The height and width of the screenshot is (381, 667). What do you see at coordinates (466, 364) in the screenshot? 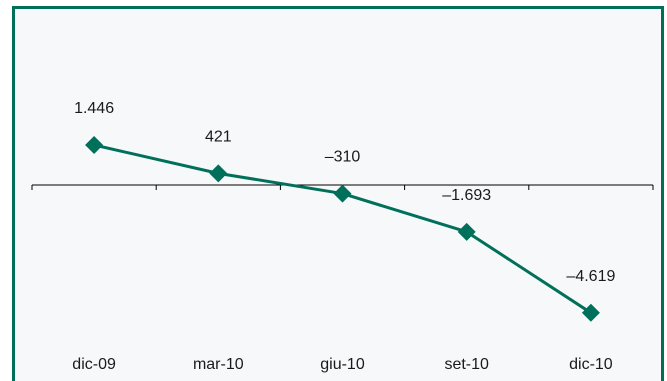
I see `x-tick-label: set-10` at bounding box center [466, 364].